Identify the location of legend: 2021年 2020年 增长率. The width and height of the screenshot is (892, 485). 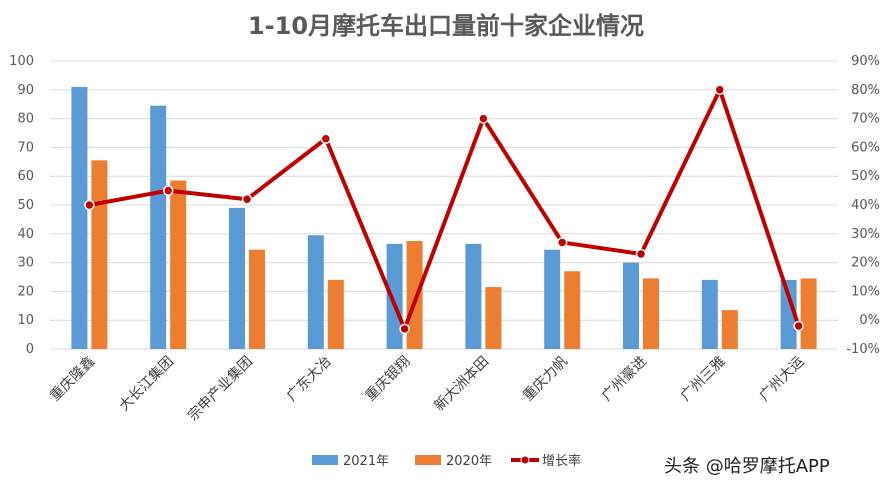
(446, 461).